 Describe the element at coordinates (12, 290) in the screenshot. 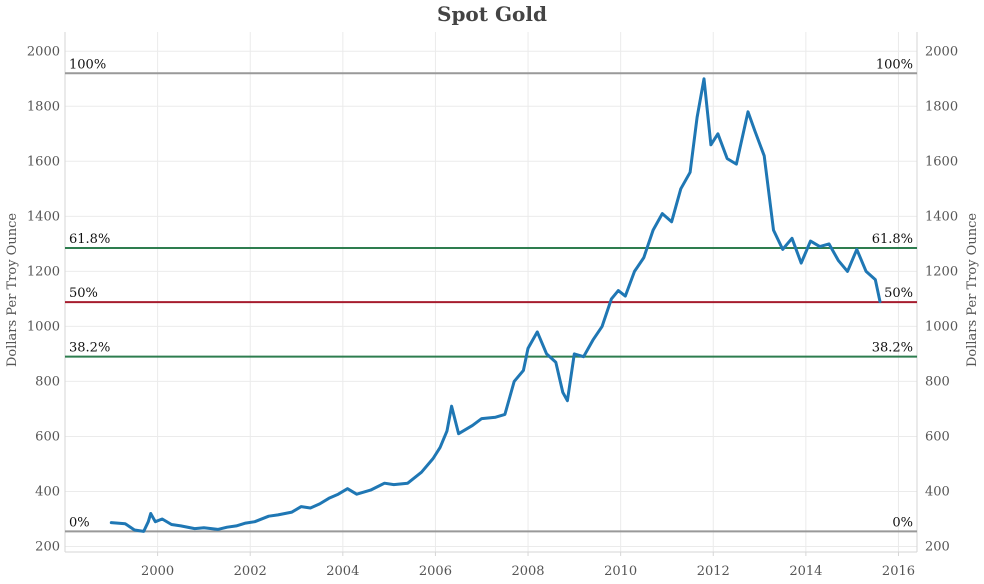

I see `y-axis-label-left: Dollars Per Troy Ounce` at that location.